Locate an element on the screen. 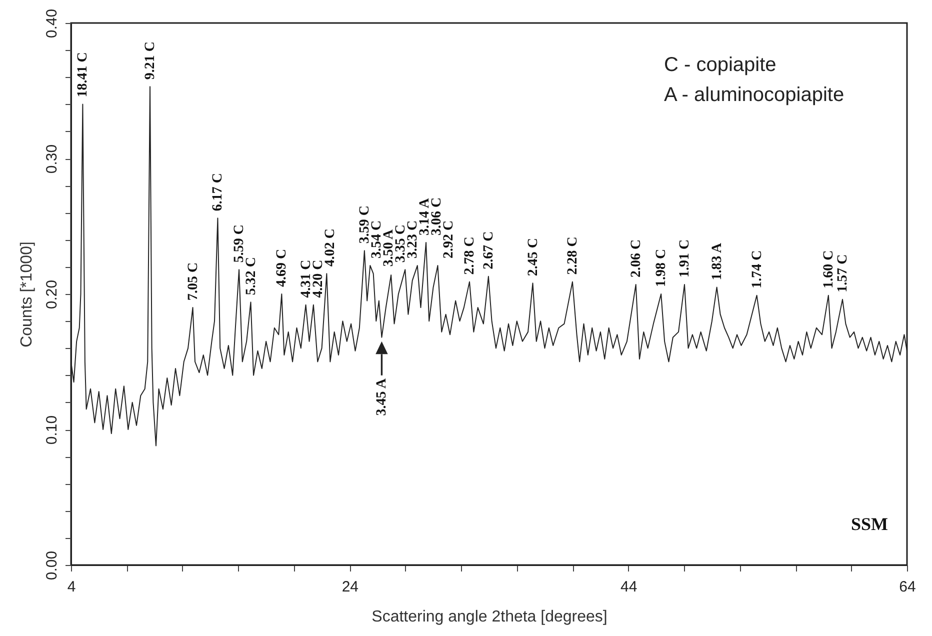 The height and width of the screenshot is (636, 932). annotation: 18.41 C is located at coordinates (83, 75).